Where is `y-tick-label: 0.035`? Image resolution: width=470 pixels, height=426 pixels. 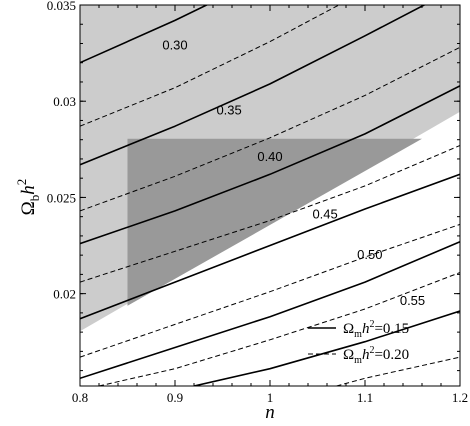 y-tick-label: 0.035 is located at coordinates (61, 6).